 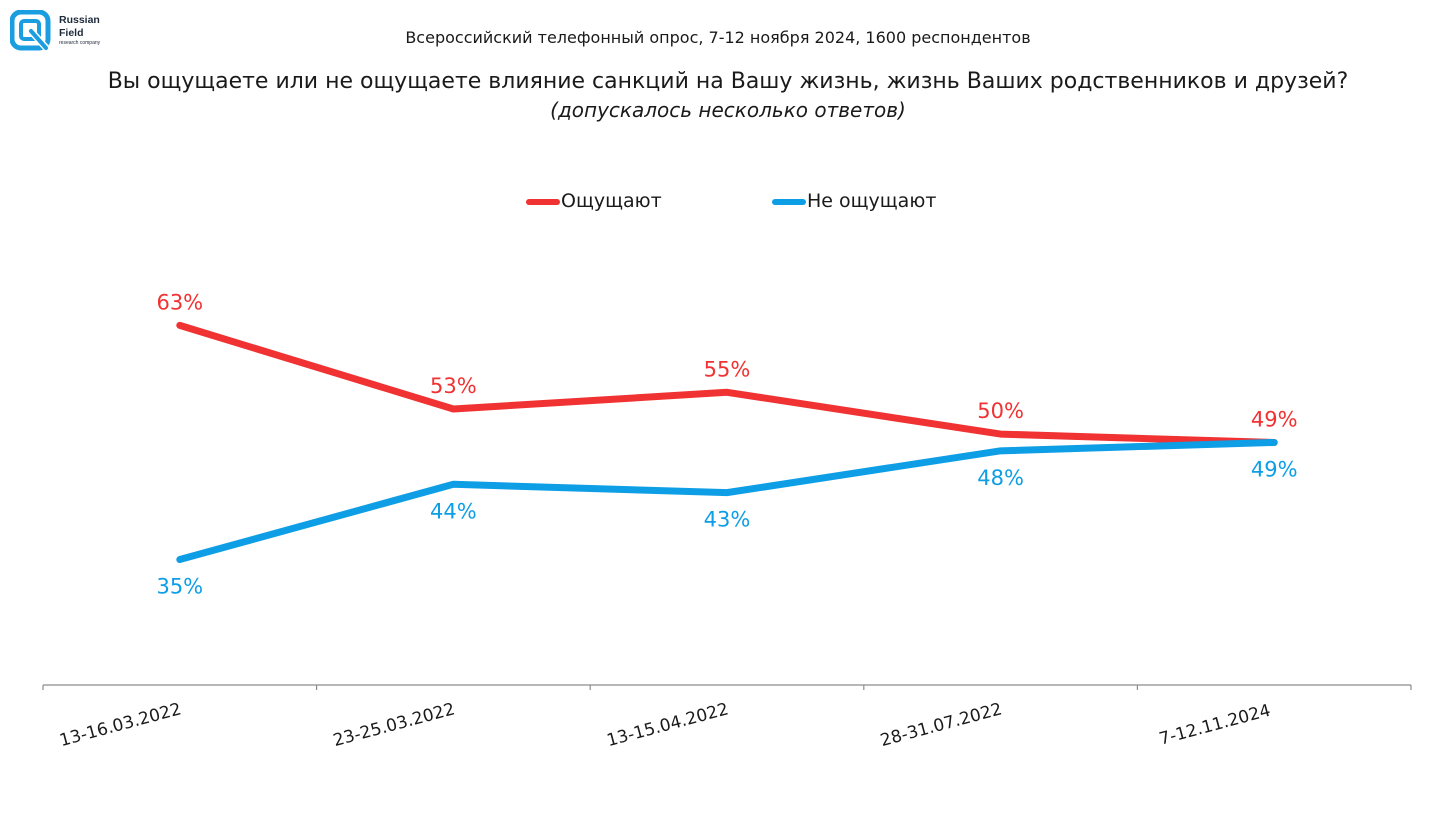 What do you see at coordinates (727, 369) in the screenshot?
I see `data-label: 55%` at bounding box center [727, 369].